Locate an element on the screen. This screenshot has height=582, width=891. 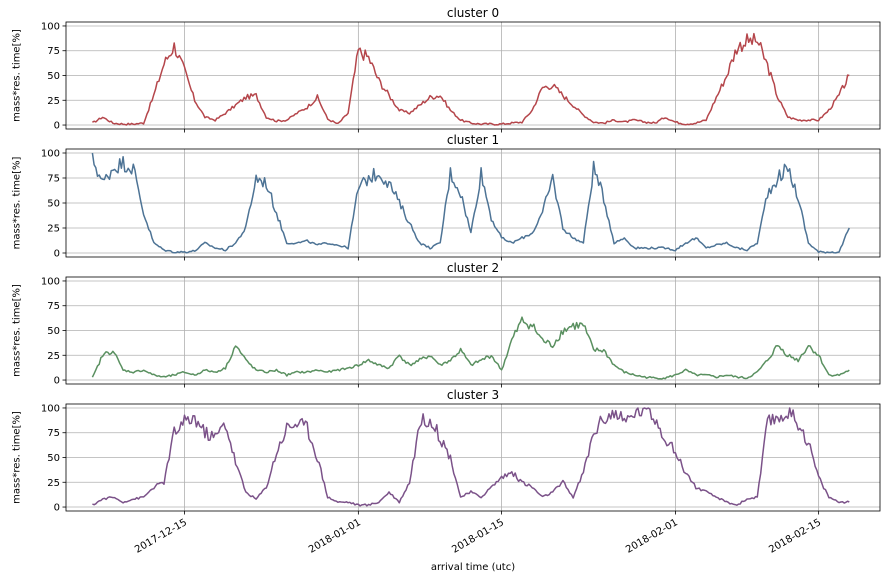
x-axis-label: arrival time (utc) is located at coordinates (473, 567).